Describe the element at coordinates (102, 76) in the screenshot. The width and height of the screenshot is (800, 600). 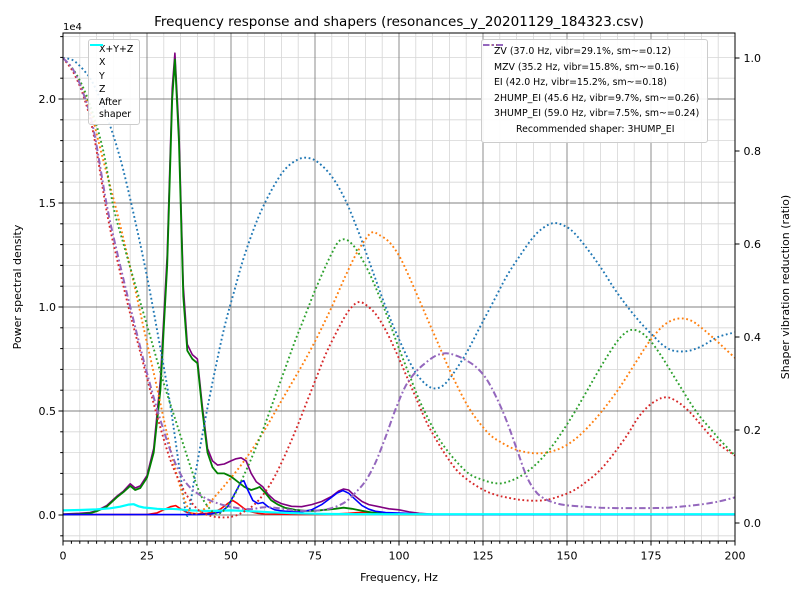
I see `legend-item-label: Y` at that location.